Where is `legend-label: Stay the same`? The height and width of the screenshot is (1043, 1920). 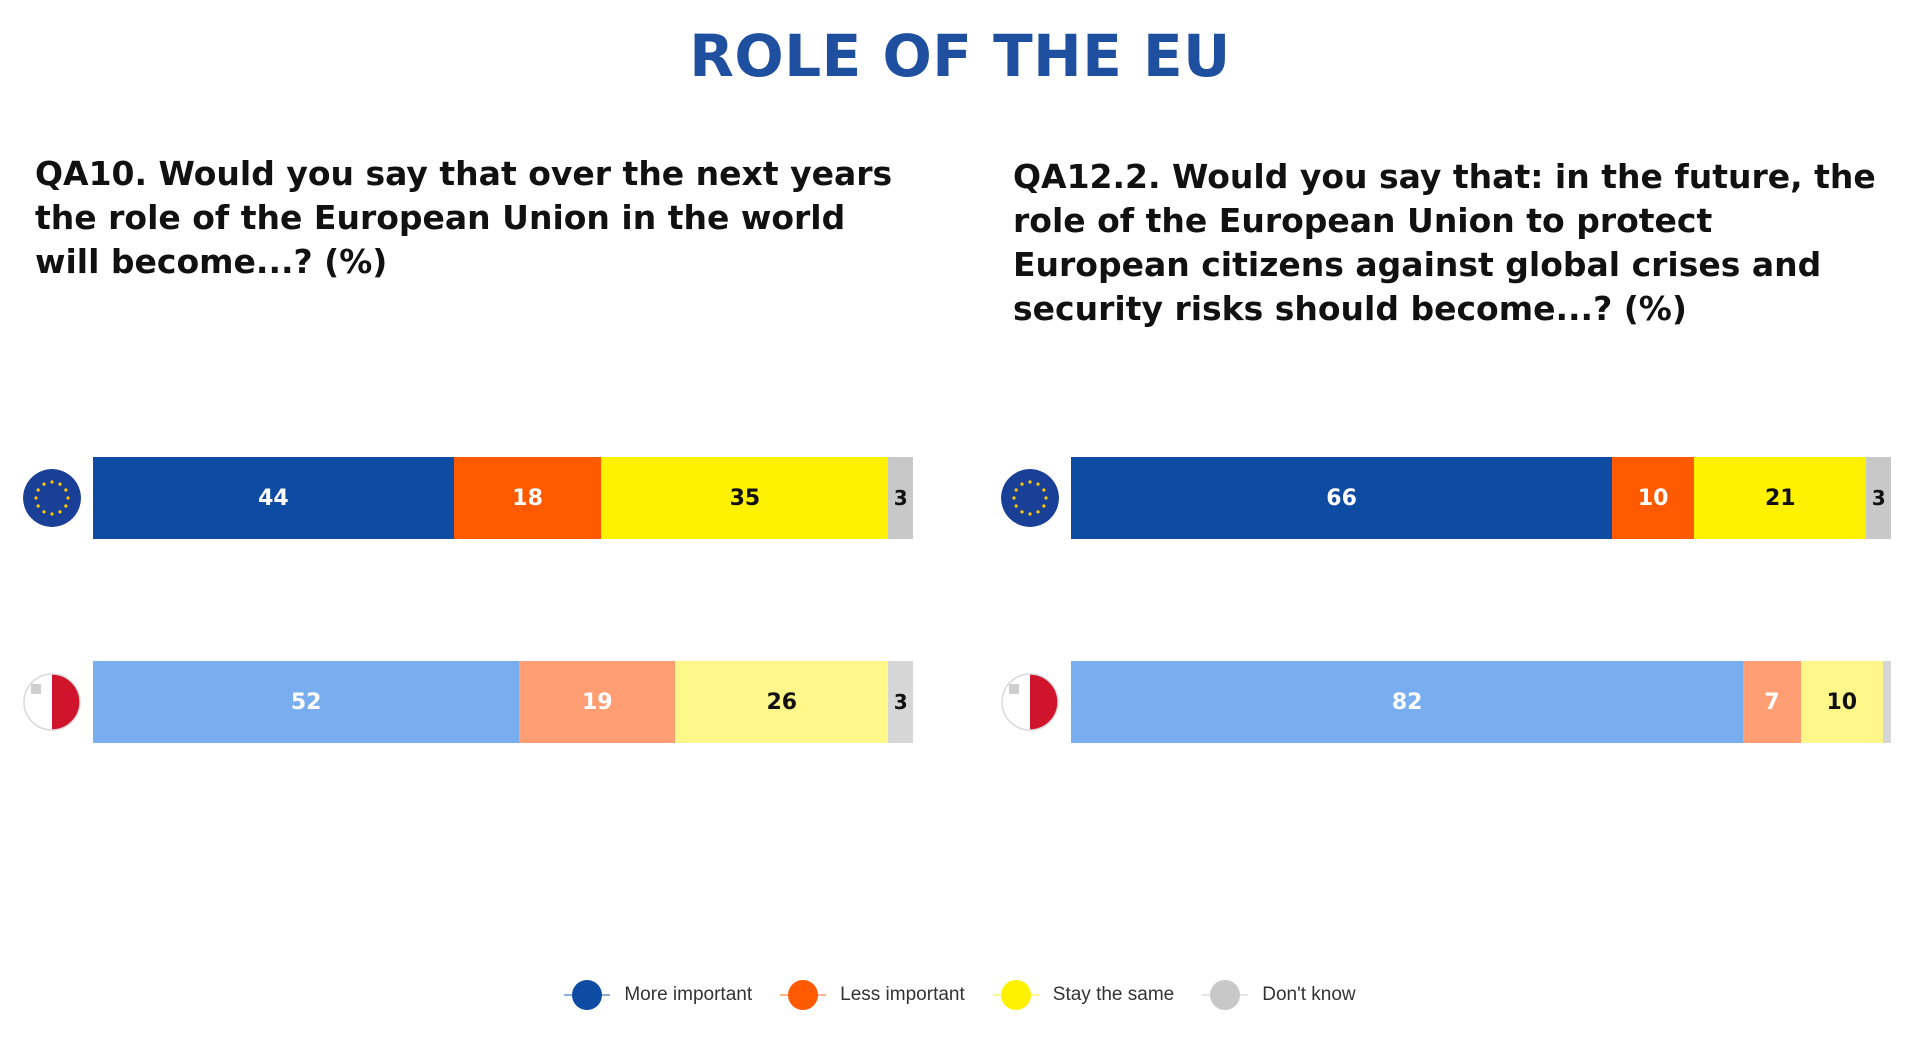 legend-label: Stay the same is located at coordinates (1113, 994).